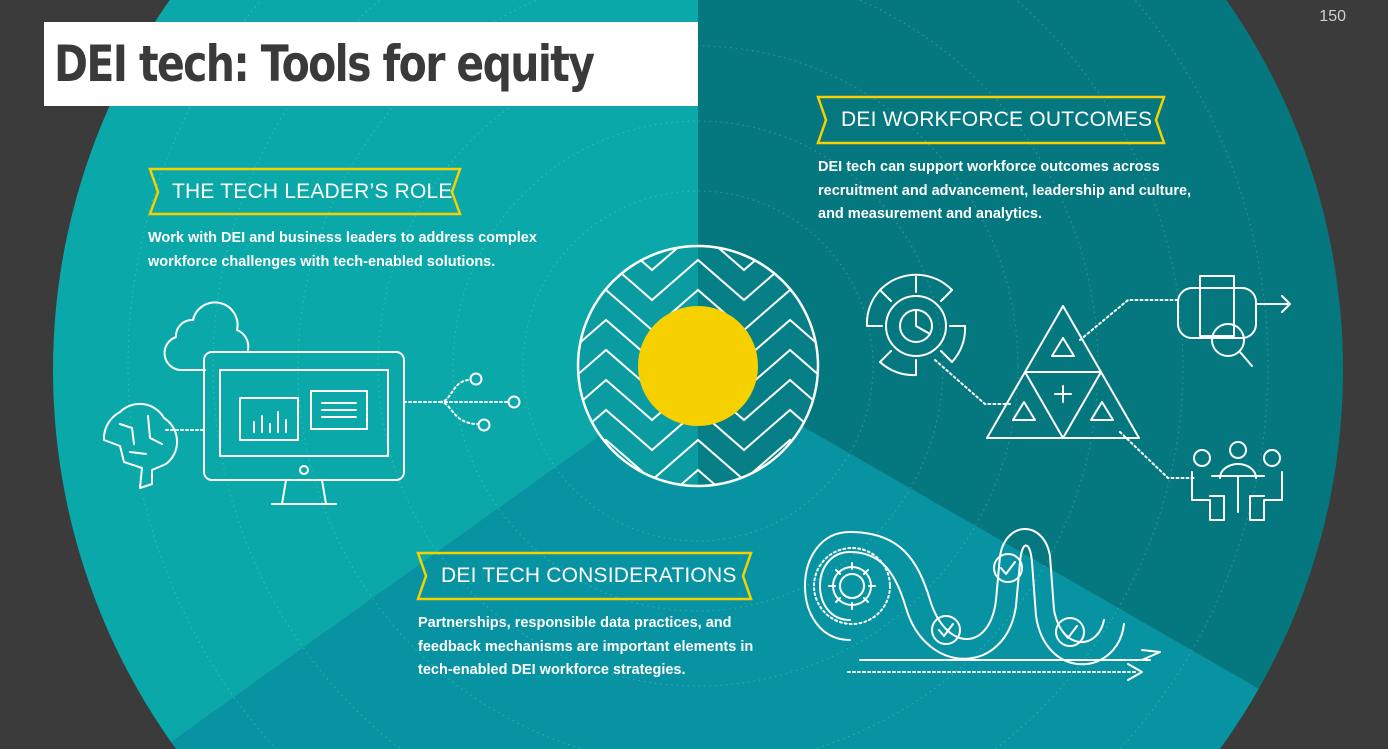 The width and height of the screenshot is (1388, 749). I want to click on page-number: 150, so click(1332, 16).